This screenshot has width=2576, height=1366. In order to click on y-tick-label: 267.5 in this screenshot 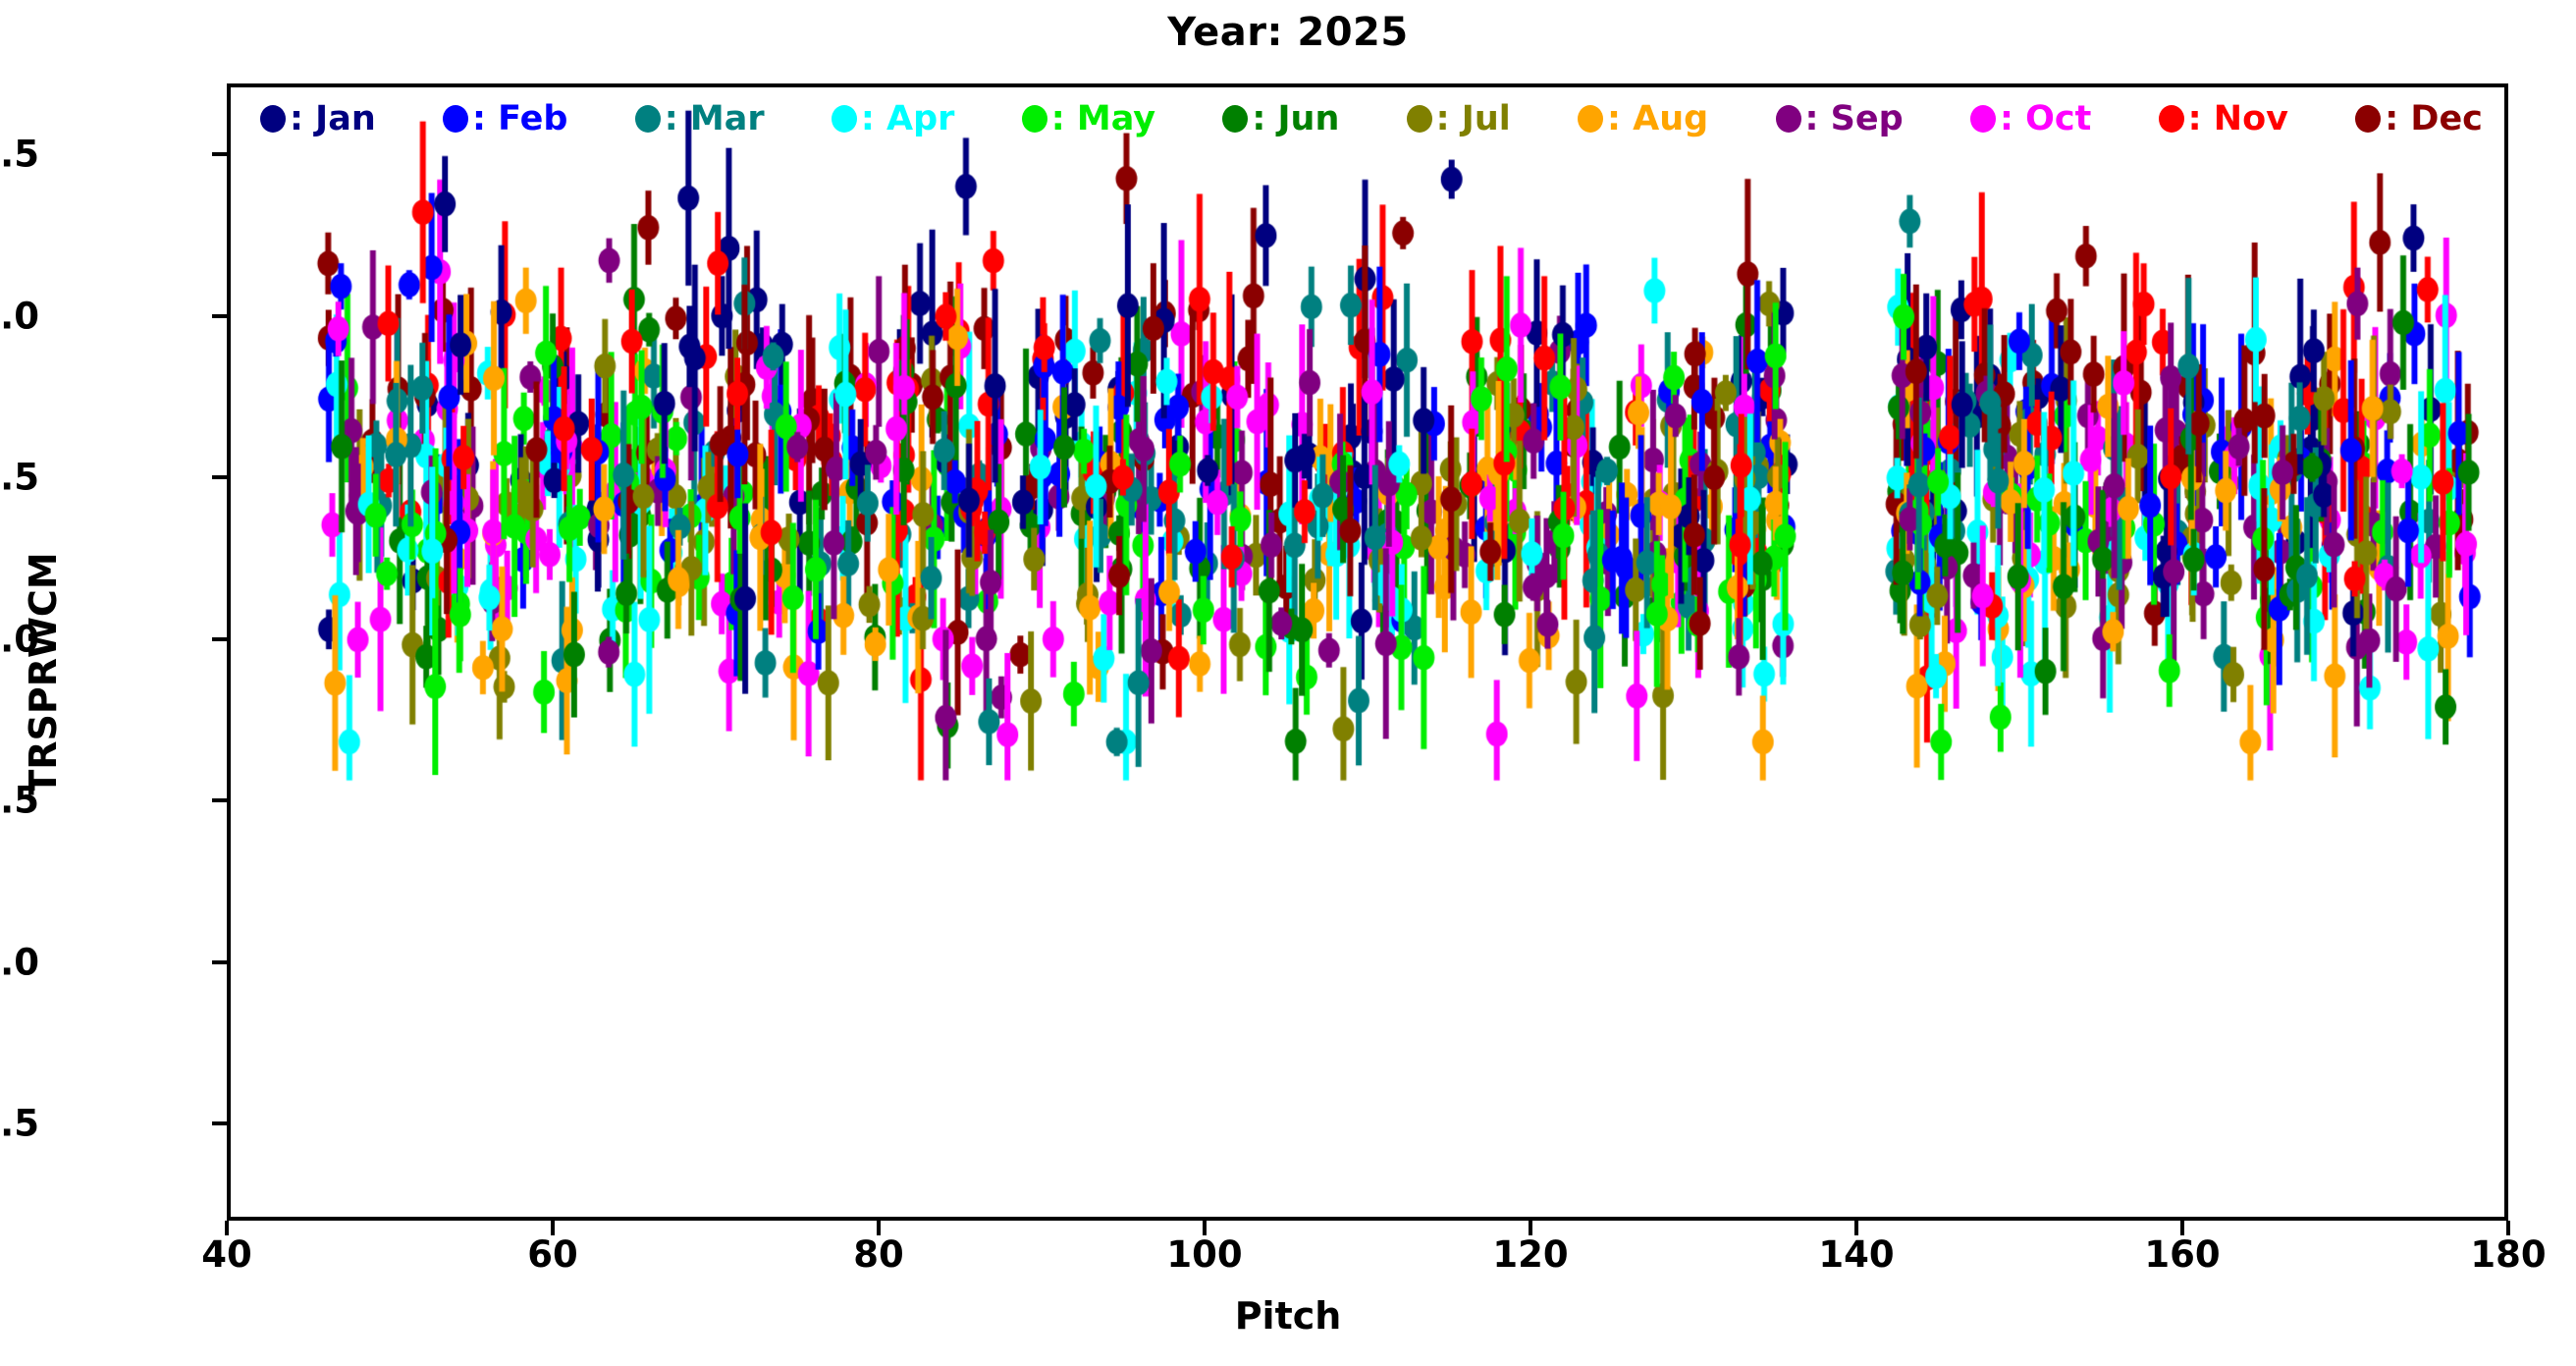, I will do `click(19, 800)`.